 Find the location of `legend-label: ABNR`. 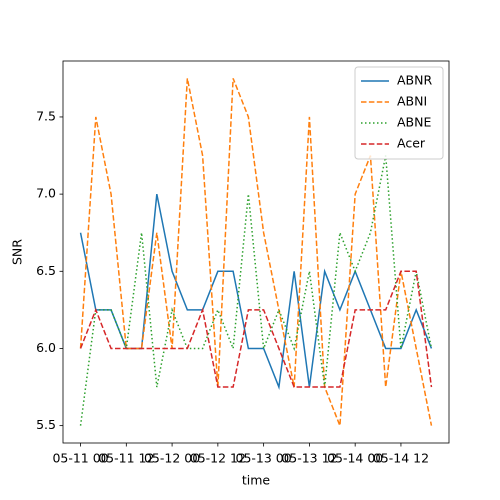

legend-label: ABNR is located at coordinates (414, 80).